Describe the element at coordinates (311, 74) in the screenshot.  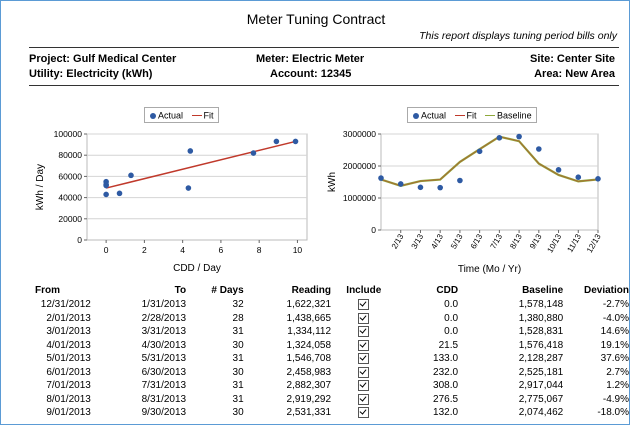
I see `account-label: Account: 12345` at that location.